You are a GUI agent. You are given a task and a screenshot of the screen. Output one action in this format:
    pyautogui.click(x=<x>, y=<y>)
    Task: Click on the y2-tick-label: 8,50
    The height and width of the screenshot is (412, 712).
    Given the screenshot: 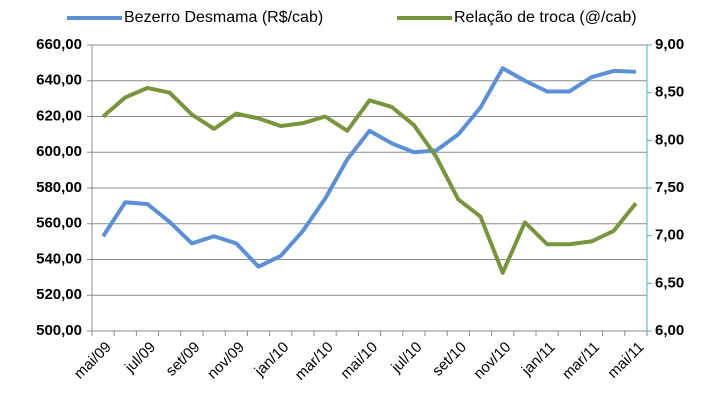 What is the action you would take?
    pyautogui.click(x=669, y=92)
    